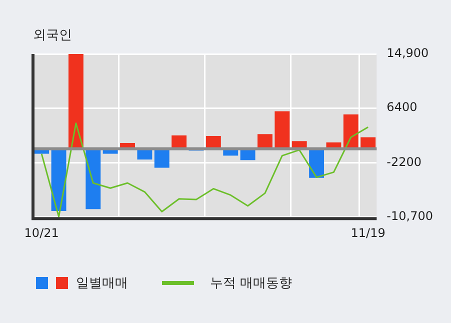  What do you see at coordinates (251, 283) in the screenshot?
I see `legend-label: 누적 매매동향` at bounding box center [251, 283].